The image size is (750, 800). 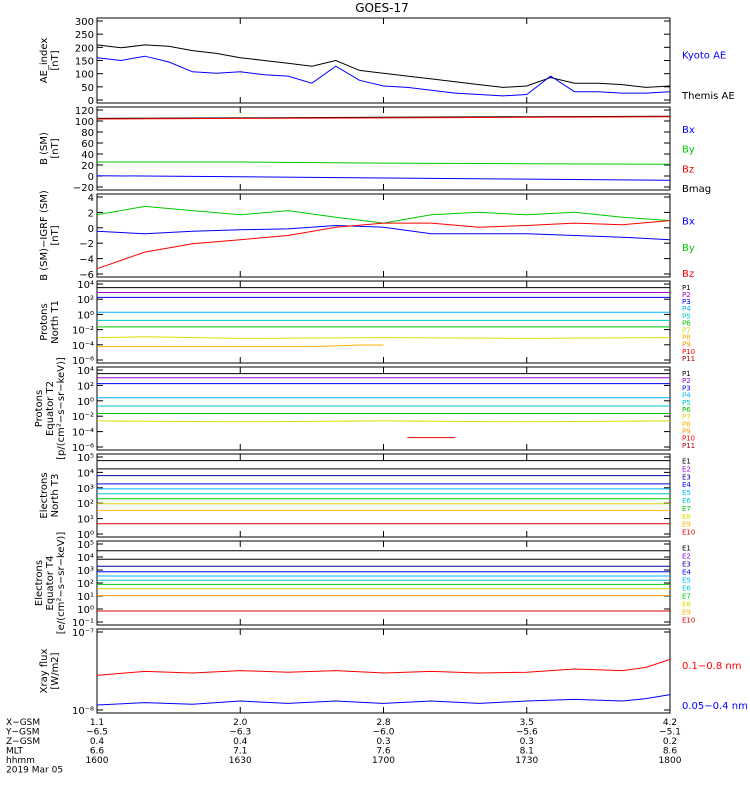 What do you see at coordinates (686, 316) in the screenshot?
I see `legend-entry: P5` at bounding box center [686, 316].